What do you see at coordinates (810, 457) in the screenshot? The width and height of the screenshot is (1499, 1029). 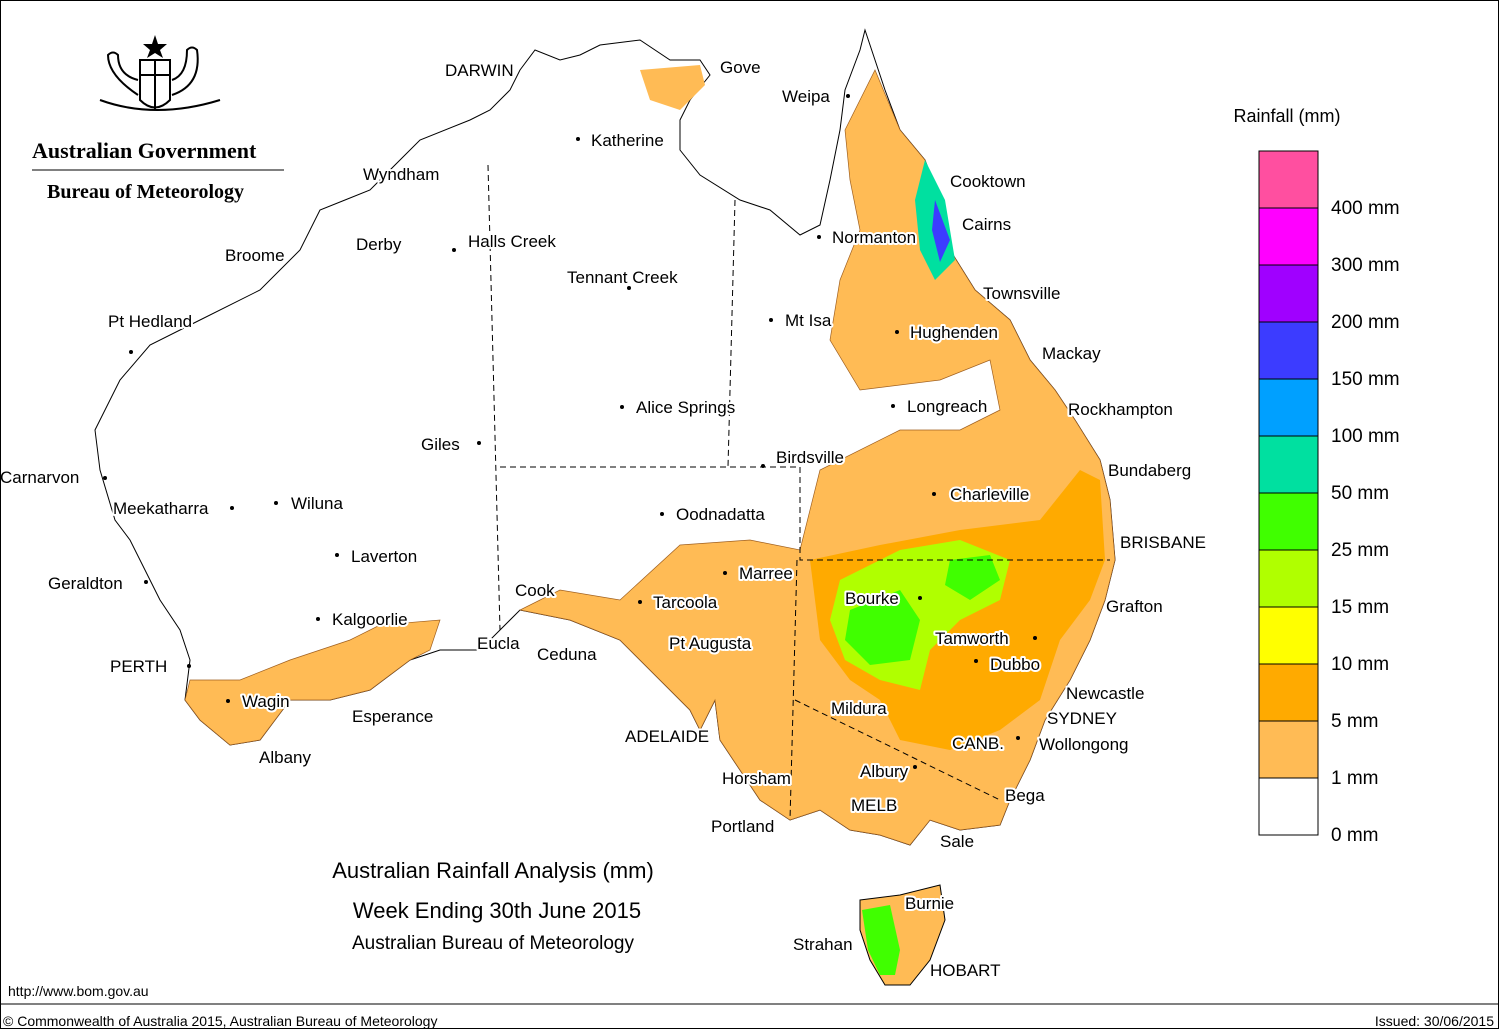 I see `place-label: Birdsville` at bounding box center [810, 457].